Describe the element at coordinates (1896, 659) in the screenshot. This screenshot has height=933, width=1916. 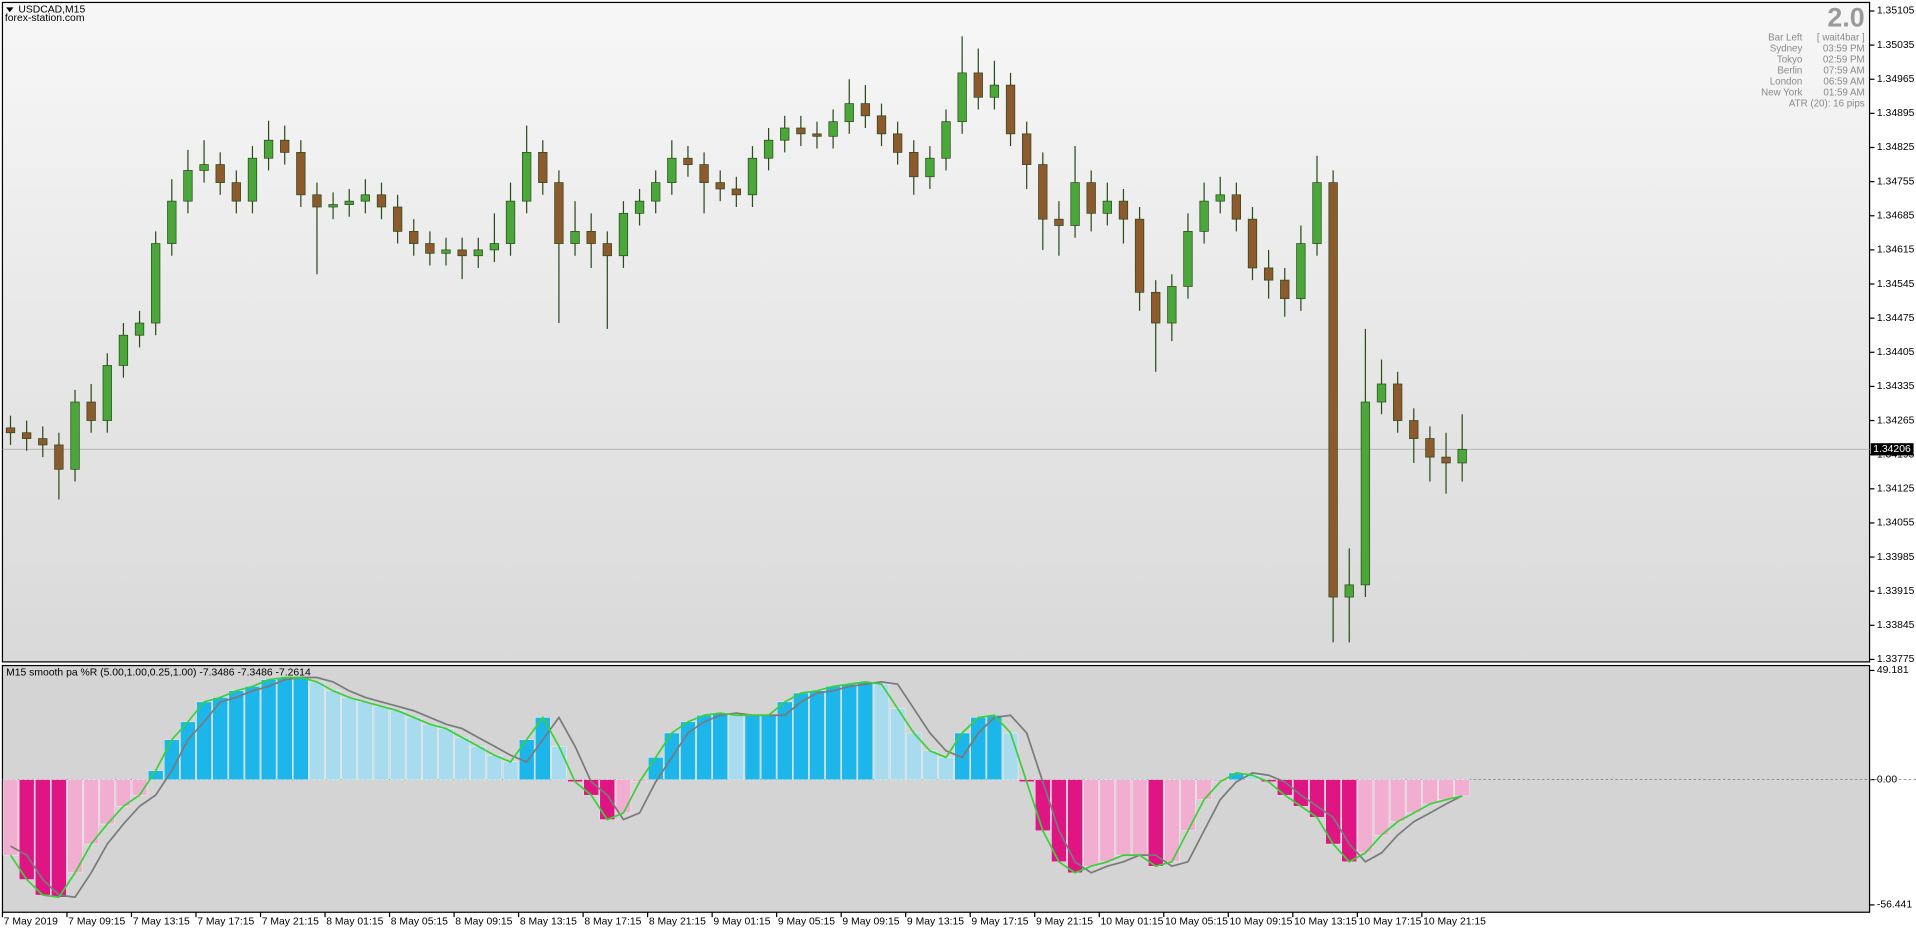
I see `y-tick-label: 1.33775` at that location.